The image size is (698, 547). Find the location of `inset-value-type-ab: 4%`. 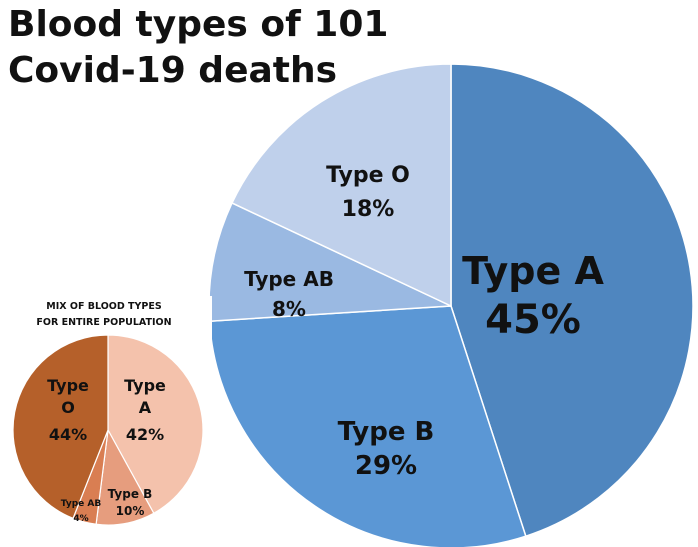

inset-value-type-ab: 4% is located at coordinates (80, 519).